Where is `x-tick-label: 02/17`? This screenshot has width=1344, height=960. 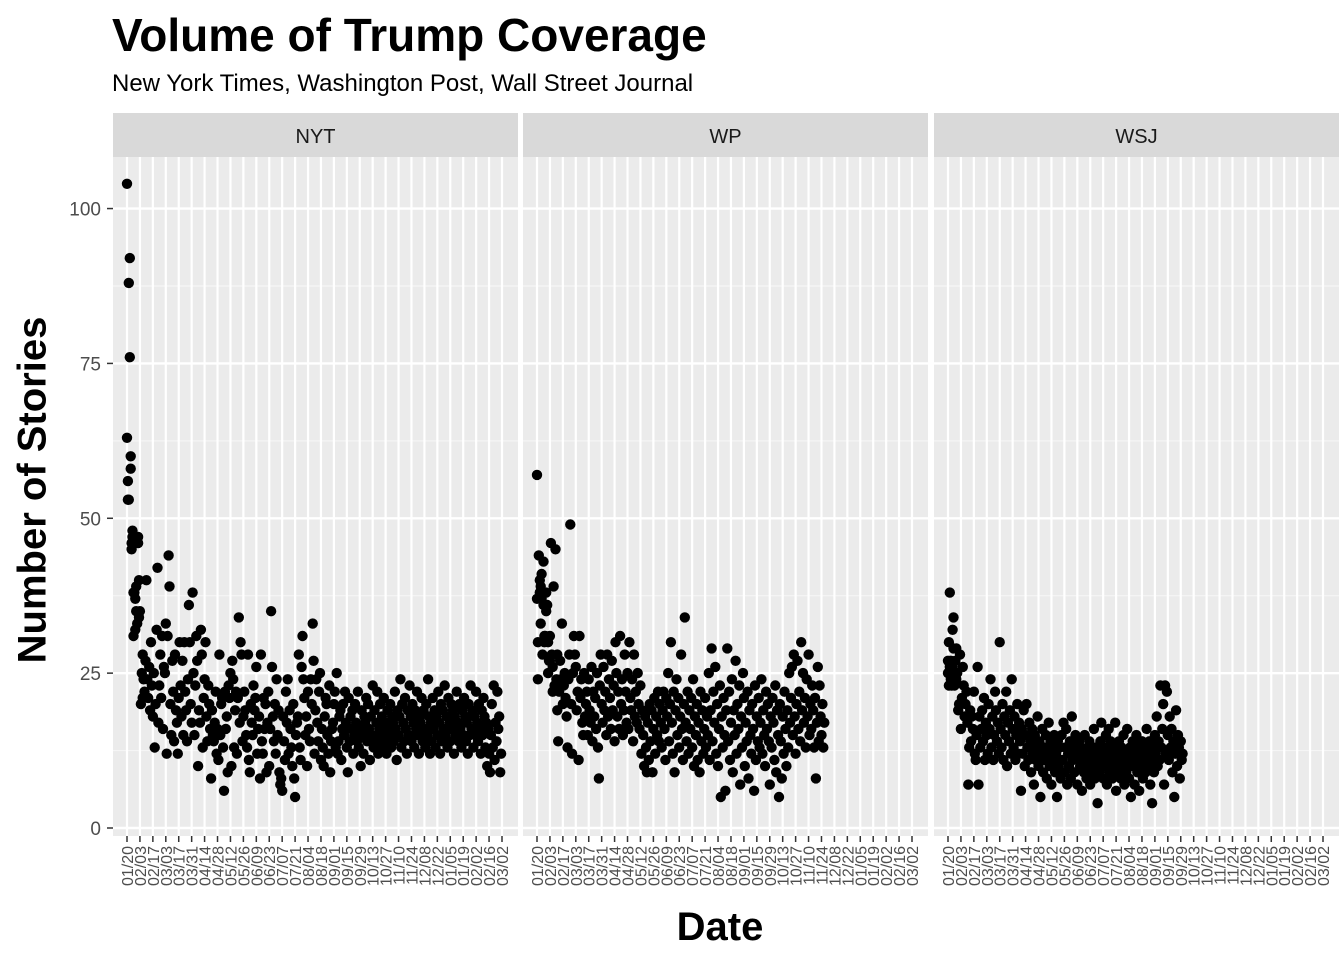 x-tick-label: 02/17 is located at coordinates (154, 866).